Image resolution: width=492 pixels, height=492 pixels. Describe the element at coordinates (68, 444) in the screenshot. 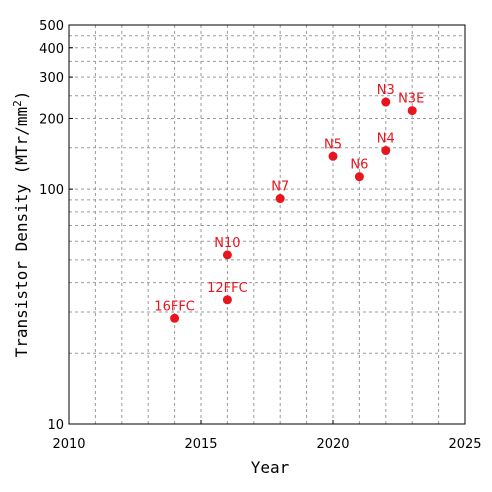

I see `x-tick-label: 2010` at that location.